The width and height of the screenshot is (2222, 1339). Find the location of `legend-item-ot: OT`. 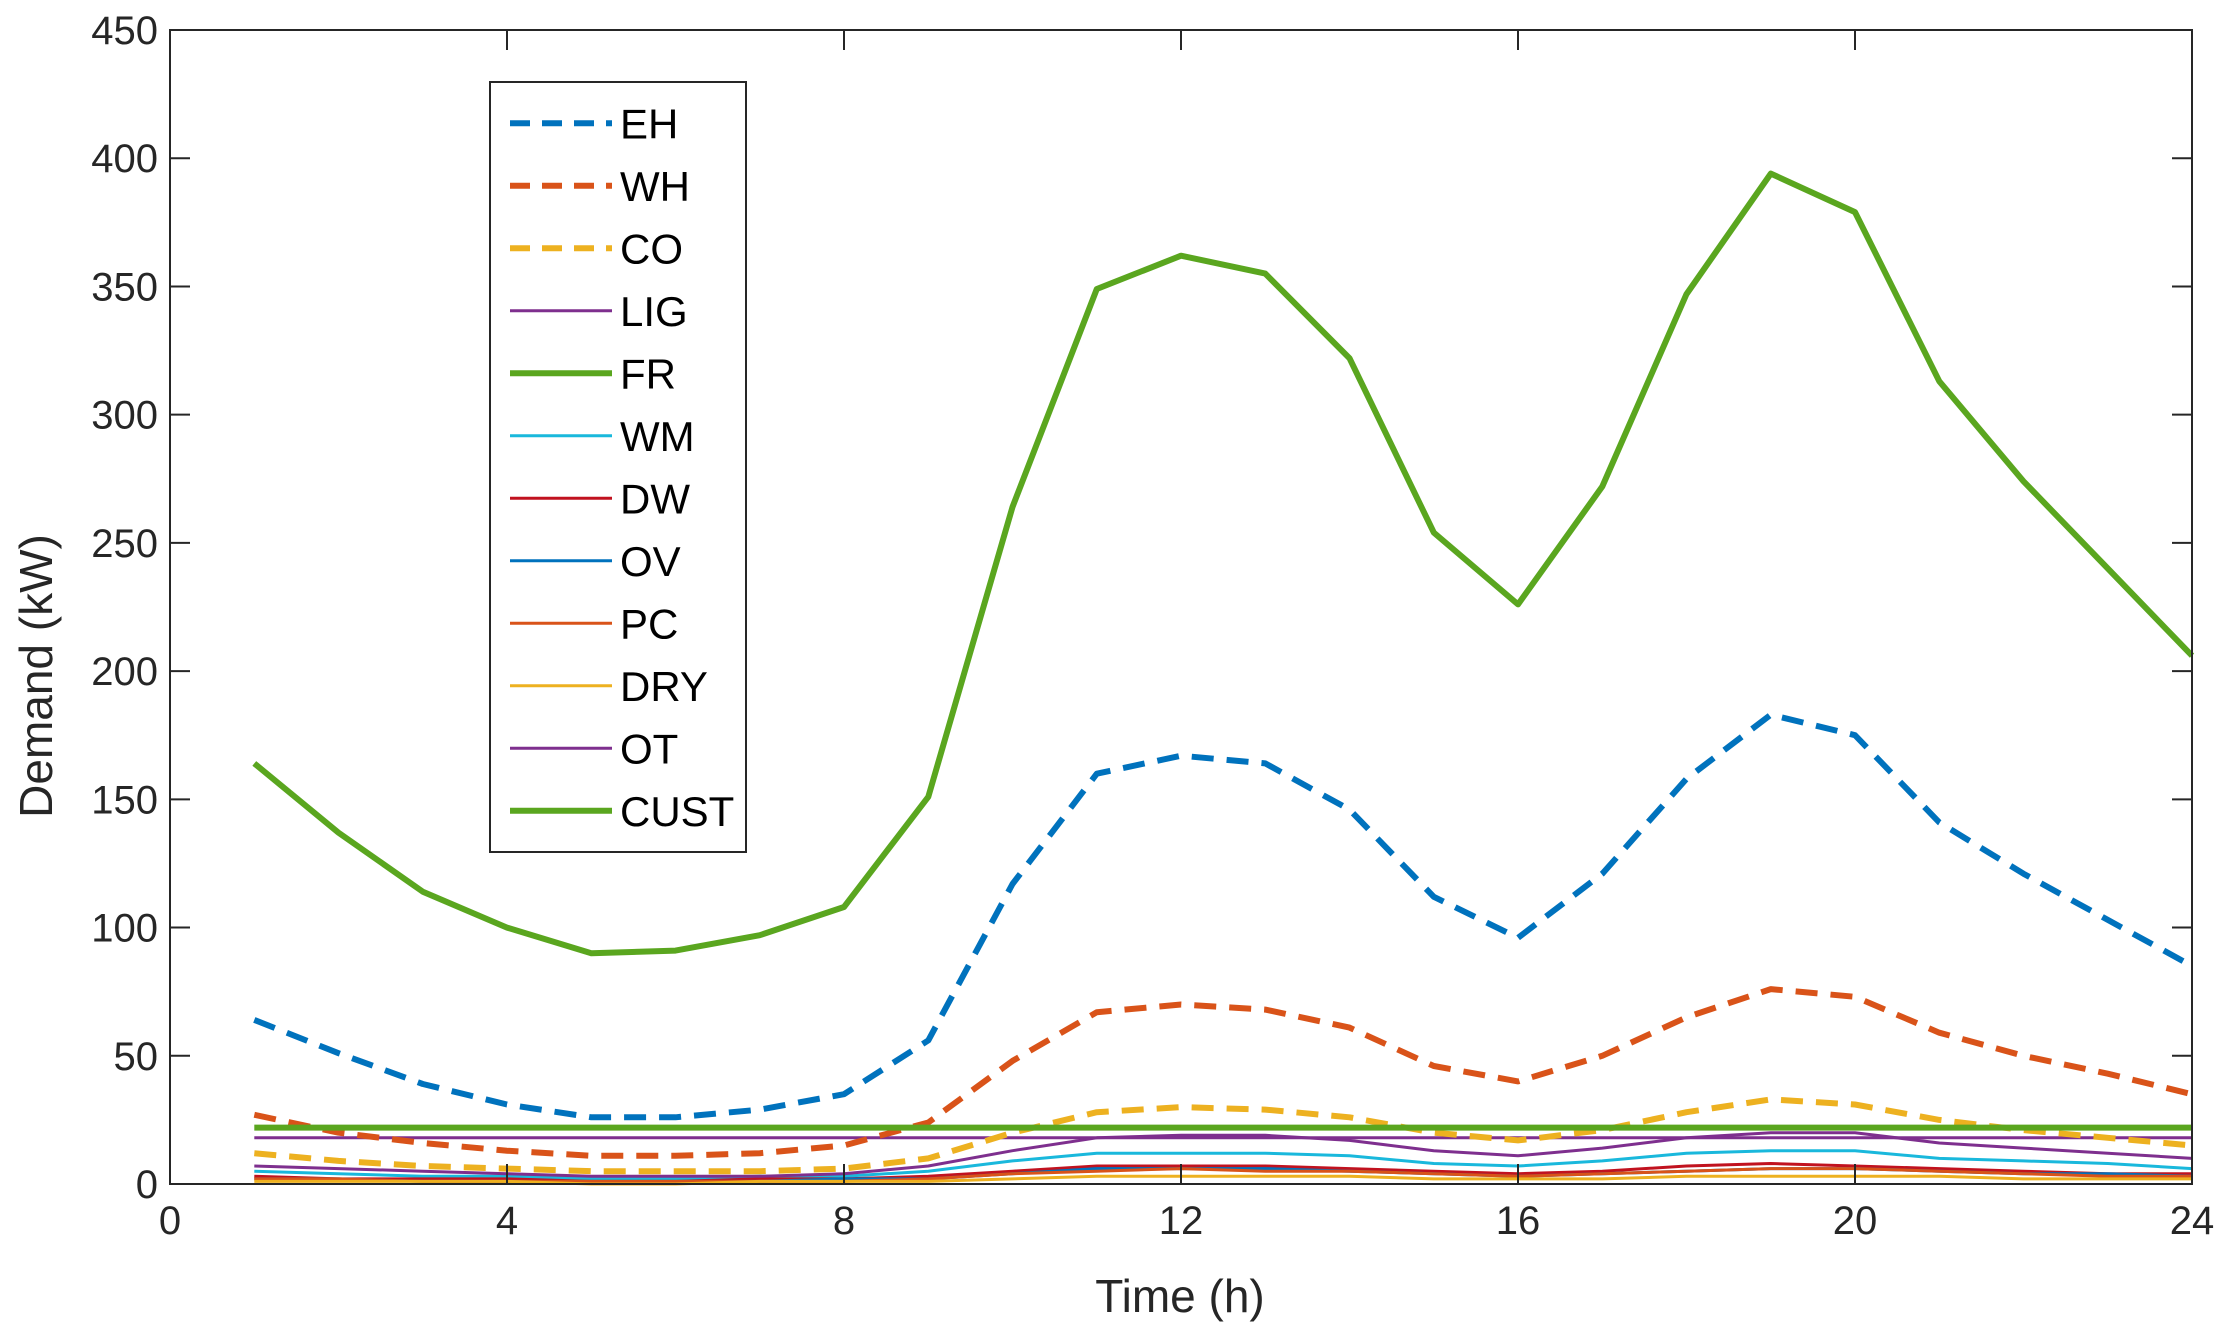

legend-item-ot: OT is located at coordinates (594, 748).